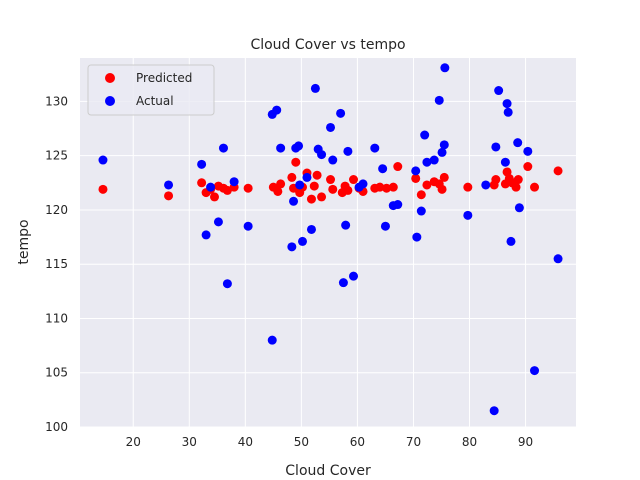  What do you see at coordinates (327, 45) in the screenshot?
I see `chart-title: Cloud Cover vs tempo` at bounding box center [327, 45].